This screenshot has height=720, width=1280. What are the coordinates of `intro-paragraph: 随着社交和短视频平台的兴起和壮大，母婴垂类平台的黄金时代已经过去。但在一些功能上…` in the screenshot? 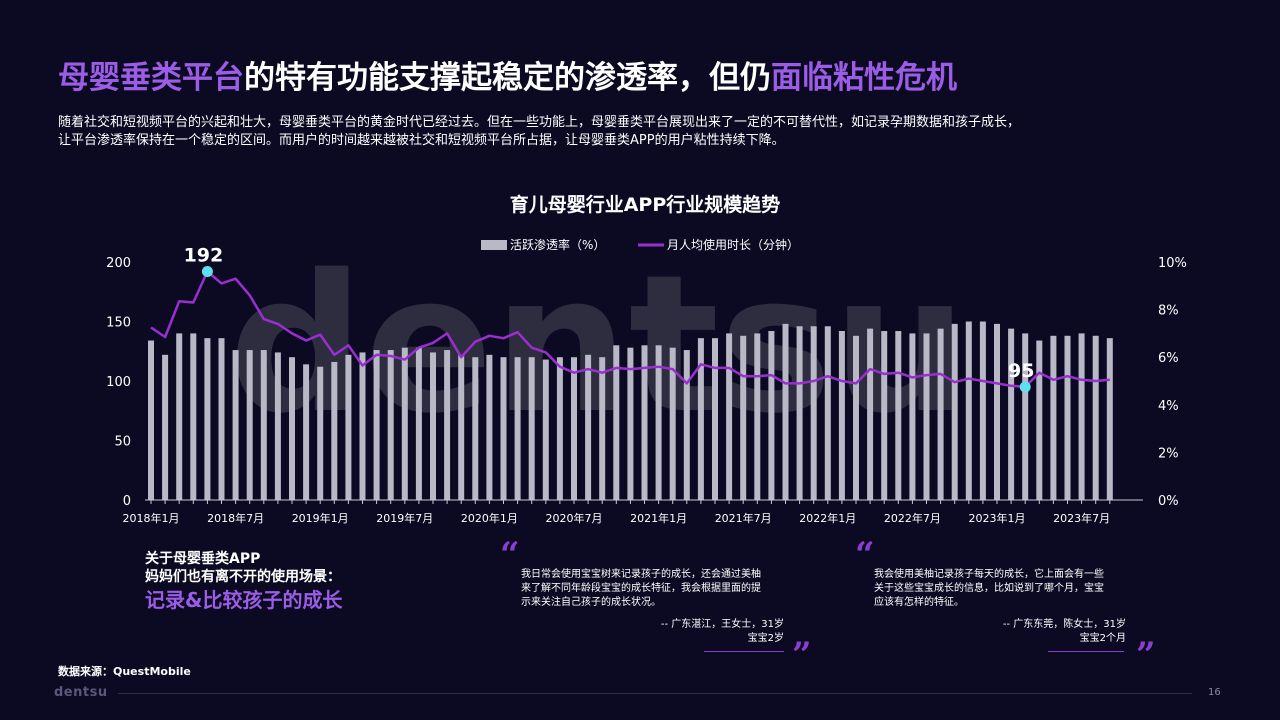 It's located at (643, 132).